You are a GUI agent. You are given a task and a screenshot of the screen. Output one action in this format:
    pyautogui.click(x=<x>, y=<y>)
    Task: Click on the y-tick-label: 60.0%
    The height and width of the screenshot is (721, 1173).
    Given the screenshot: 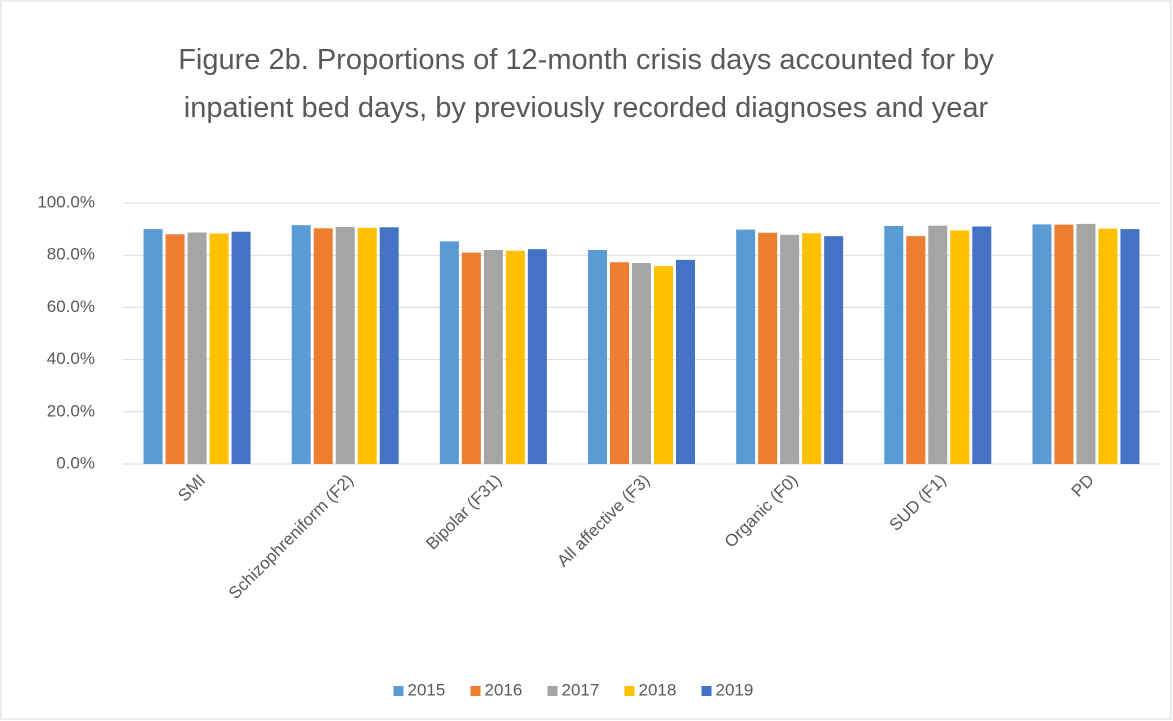 What is the action you would take?
    pyautogui.click(x=71, y=306)
    